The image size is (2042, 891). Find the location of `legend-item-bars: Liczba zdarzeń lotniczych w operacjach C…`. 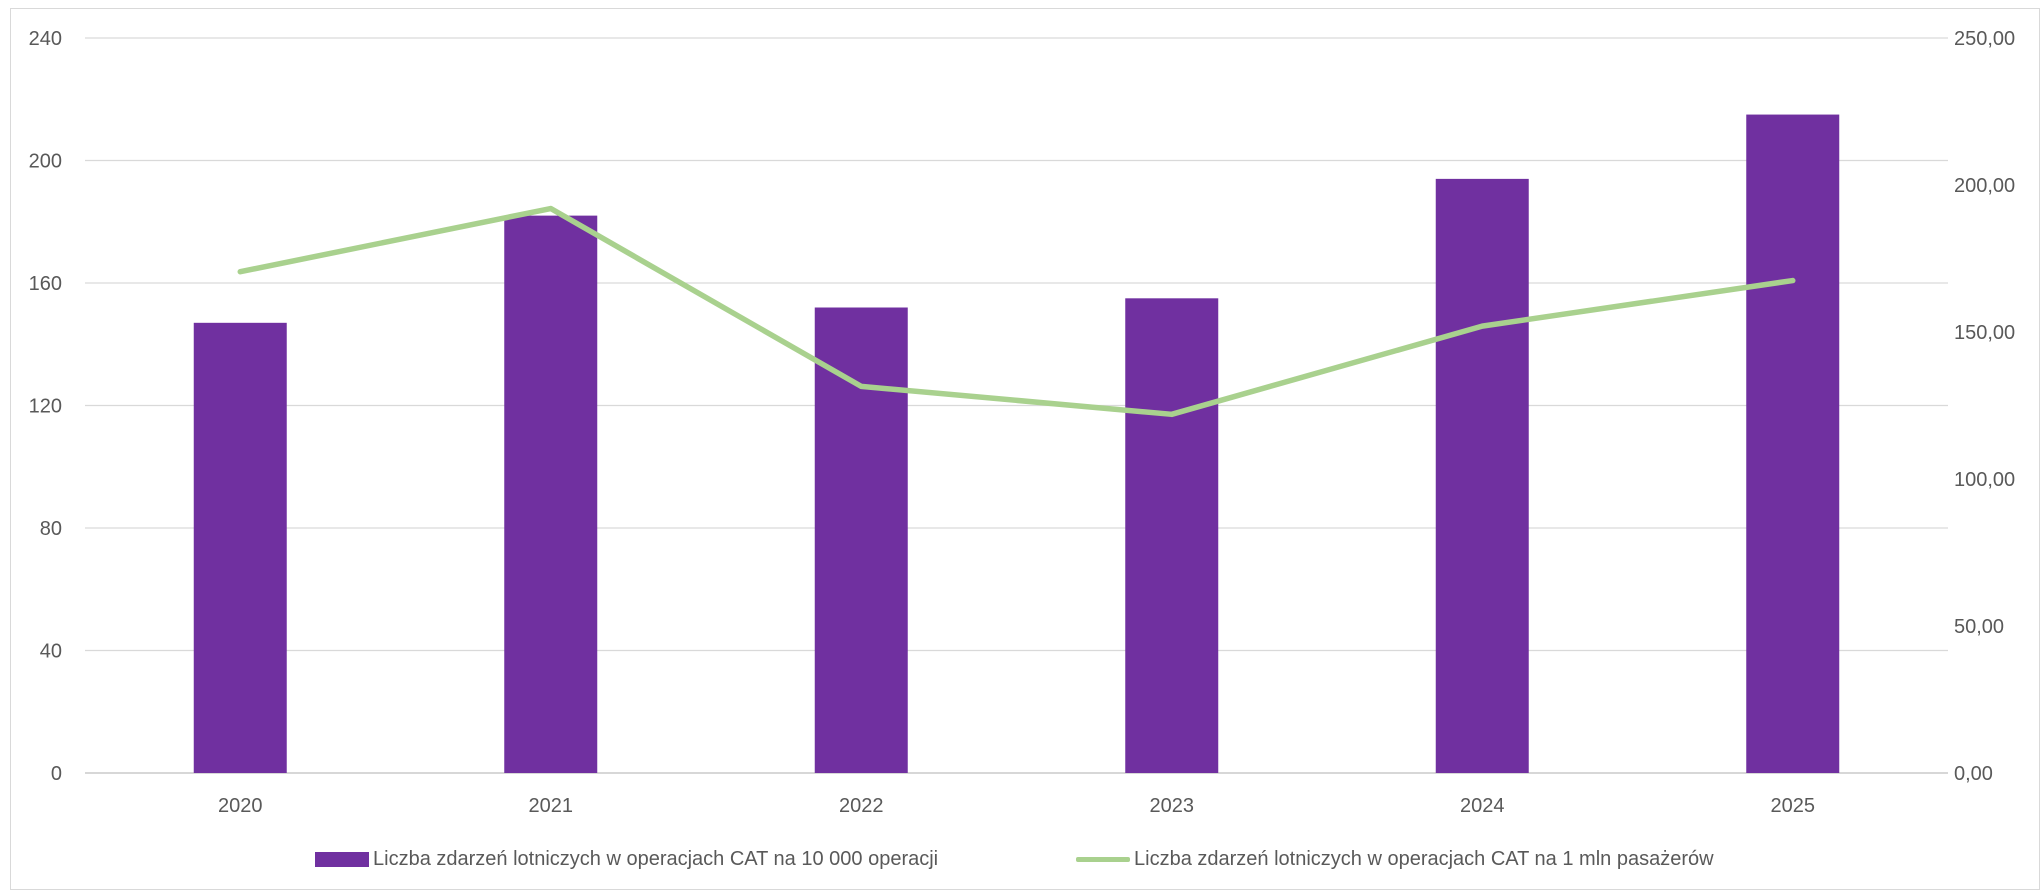

legend-item-bars: Liczba zdarzeń lotniczych w operacjach C… is located at coordinates (626, 859).